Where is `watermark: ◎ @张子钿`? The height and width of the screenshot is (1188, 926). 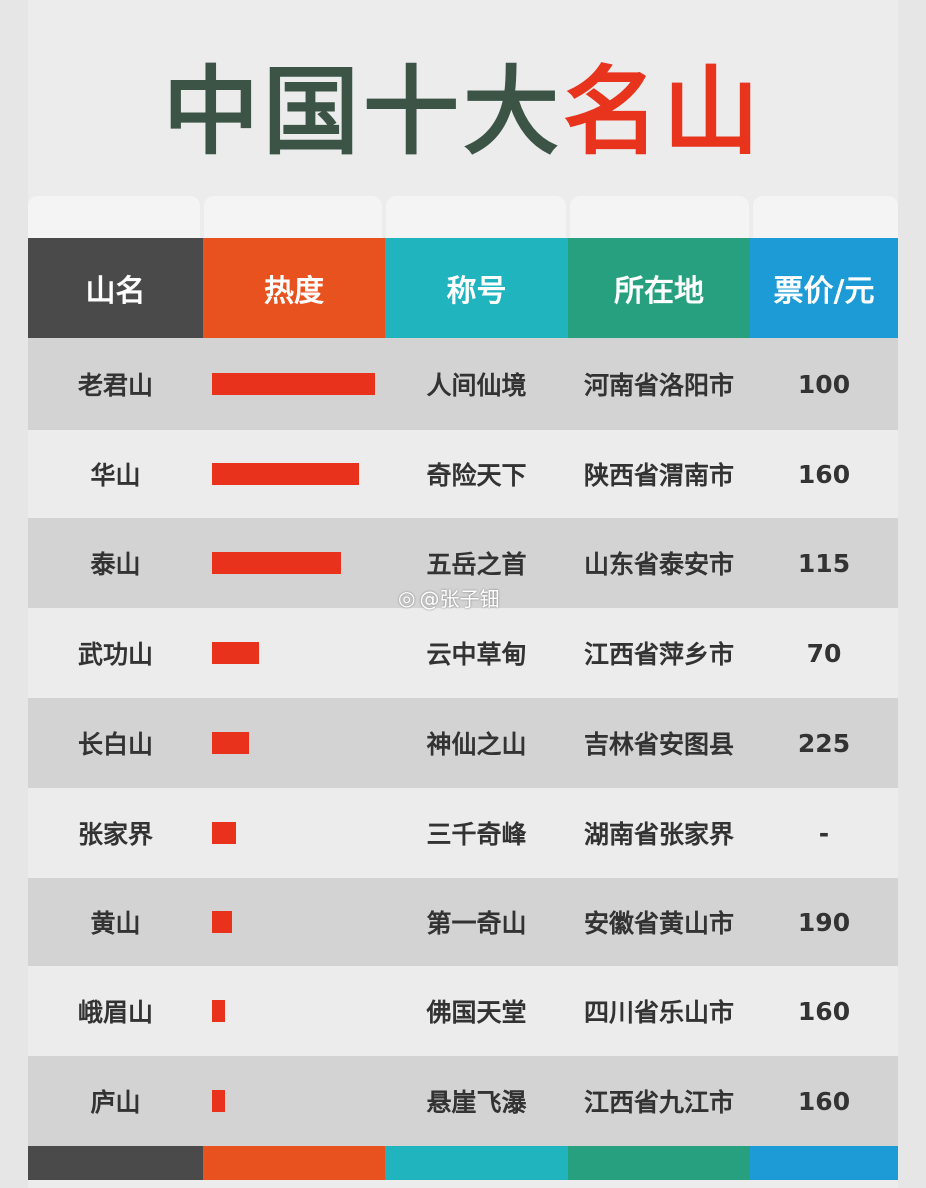 watermark: ◎ @张子钿 is located at coordinates (448, 597).